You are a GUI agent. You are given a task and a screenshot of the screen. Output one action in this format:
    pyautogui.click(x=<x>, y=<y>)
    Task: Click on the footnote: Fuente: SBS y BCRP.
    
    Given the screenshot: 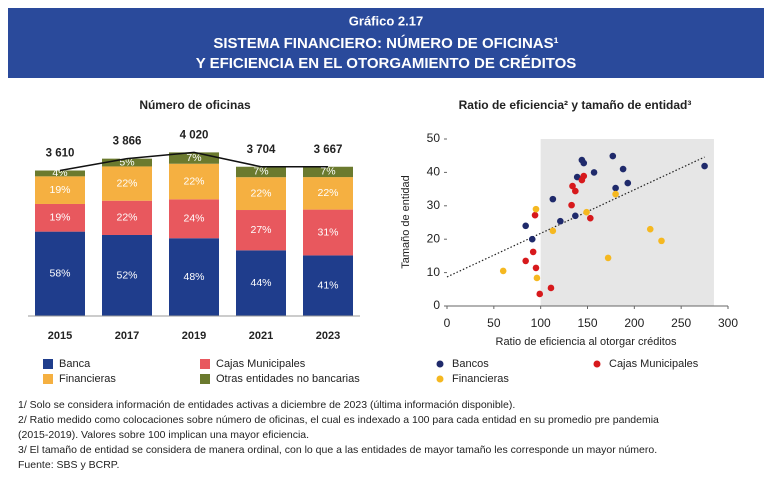 What is the action you would take?
    pyautogui.click(x=68, y=465)
    